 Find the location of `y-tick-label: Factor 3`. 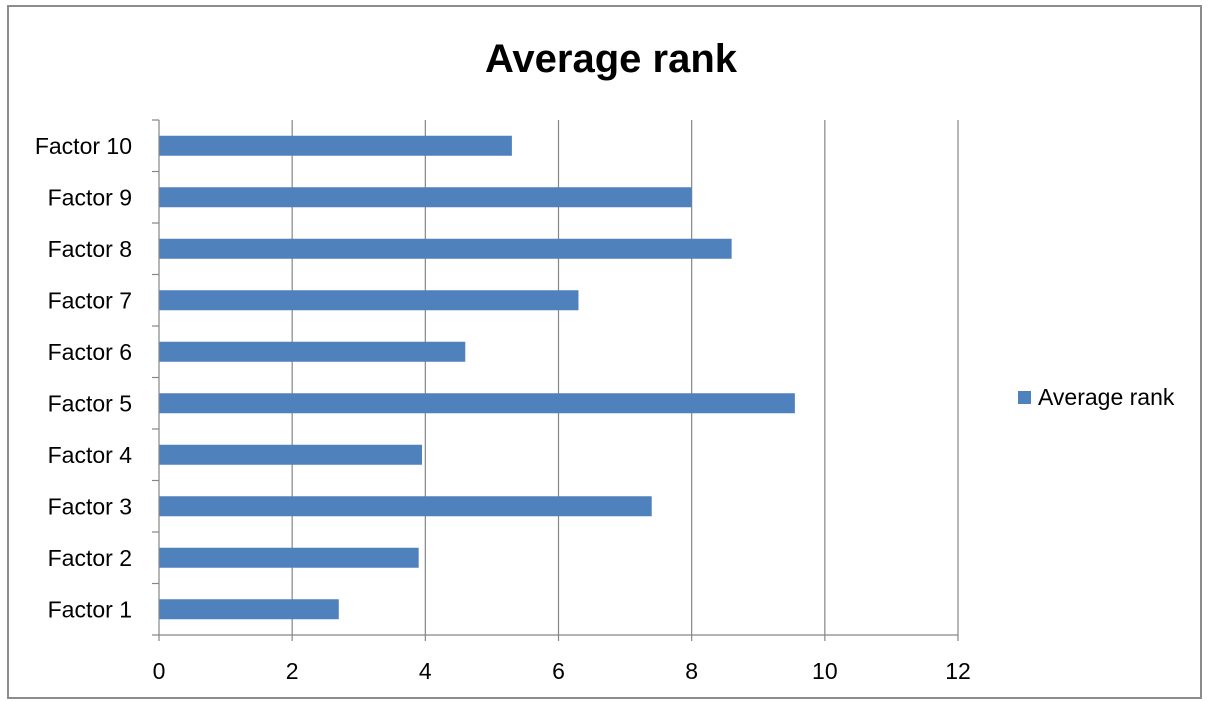

y-tick-label: Factor 3 is located at coordinates (90, 506).